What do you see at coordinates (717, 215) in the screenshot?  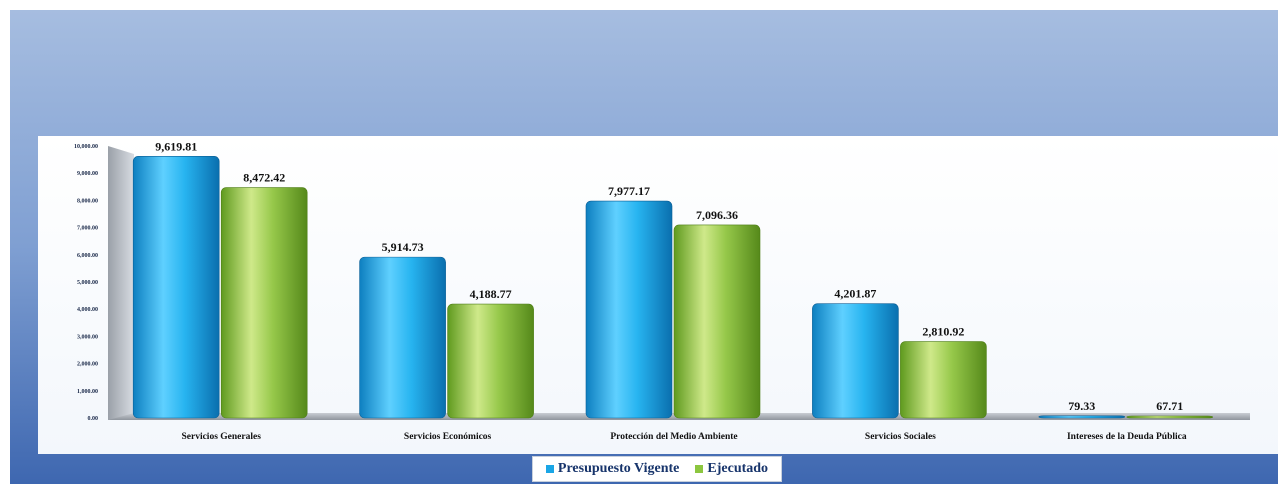 I see `data-label: 7,096.36` at bounding box center [717, 215].